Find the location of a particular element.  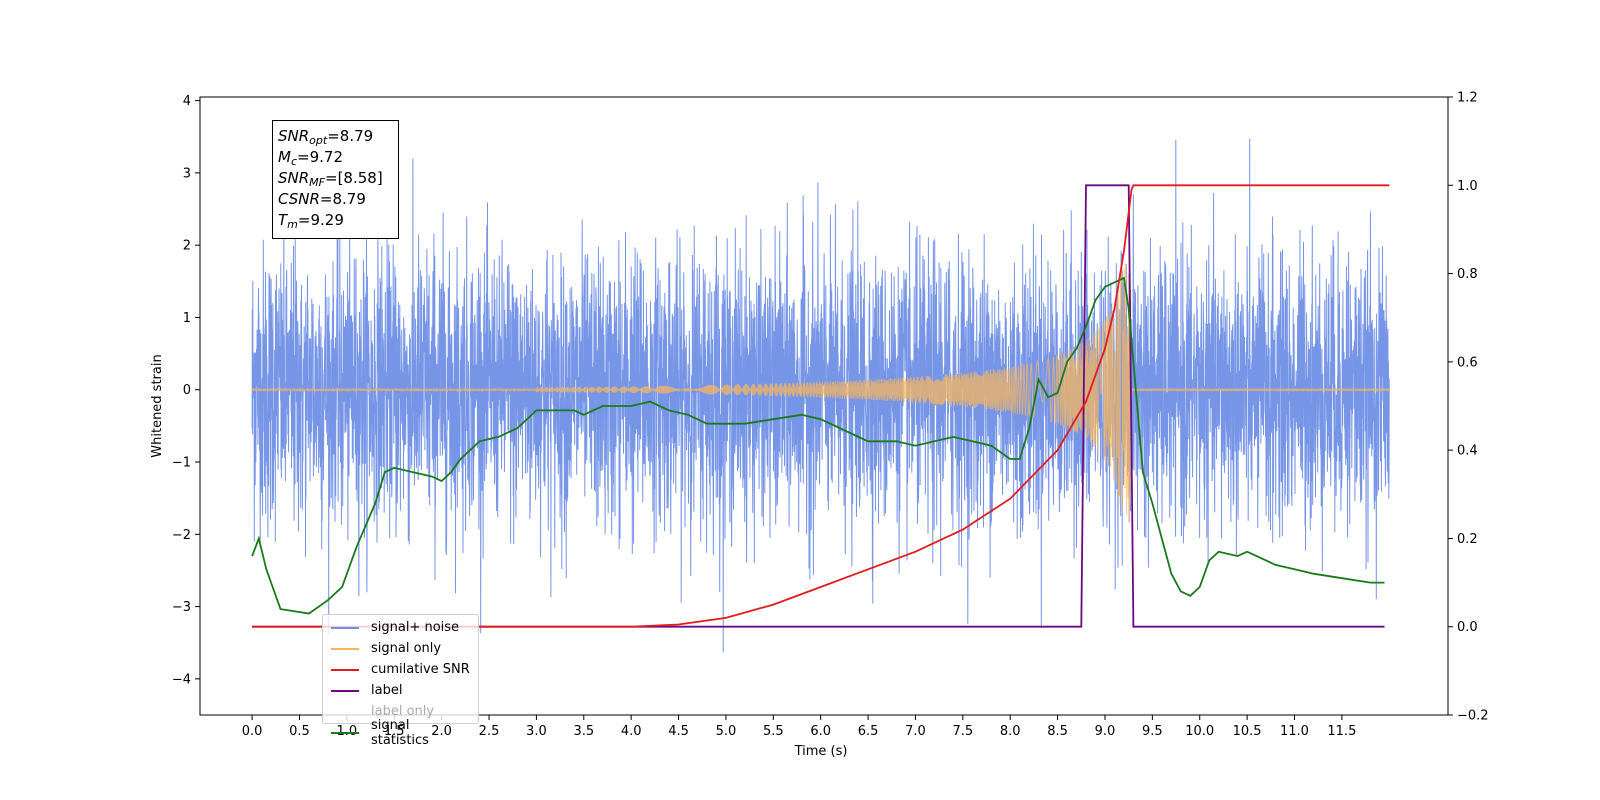

x-tick-label: 3.5 is located at coordinates (583, 731).